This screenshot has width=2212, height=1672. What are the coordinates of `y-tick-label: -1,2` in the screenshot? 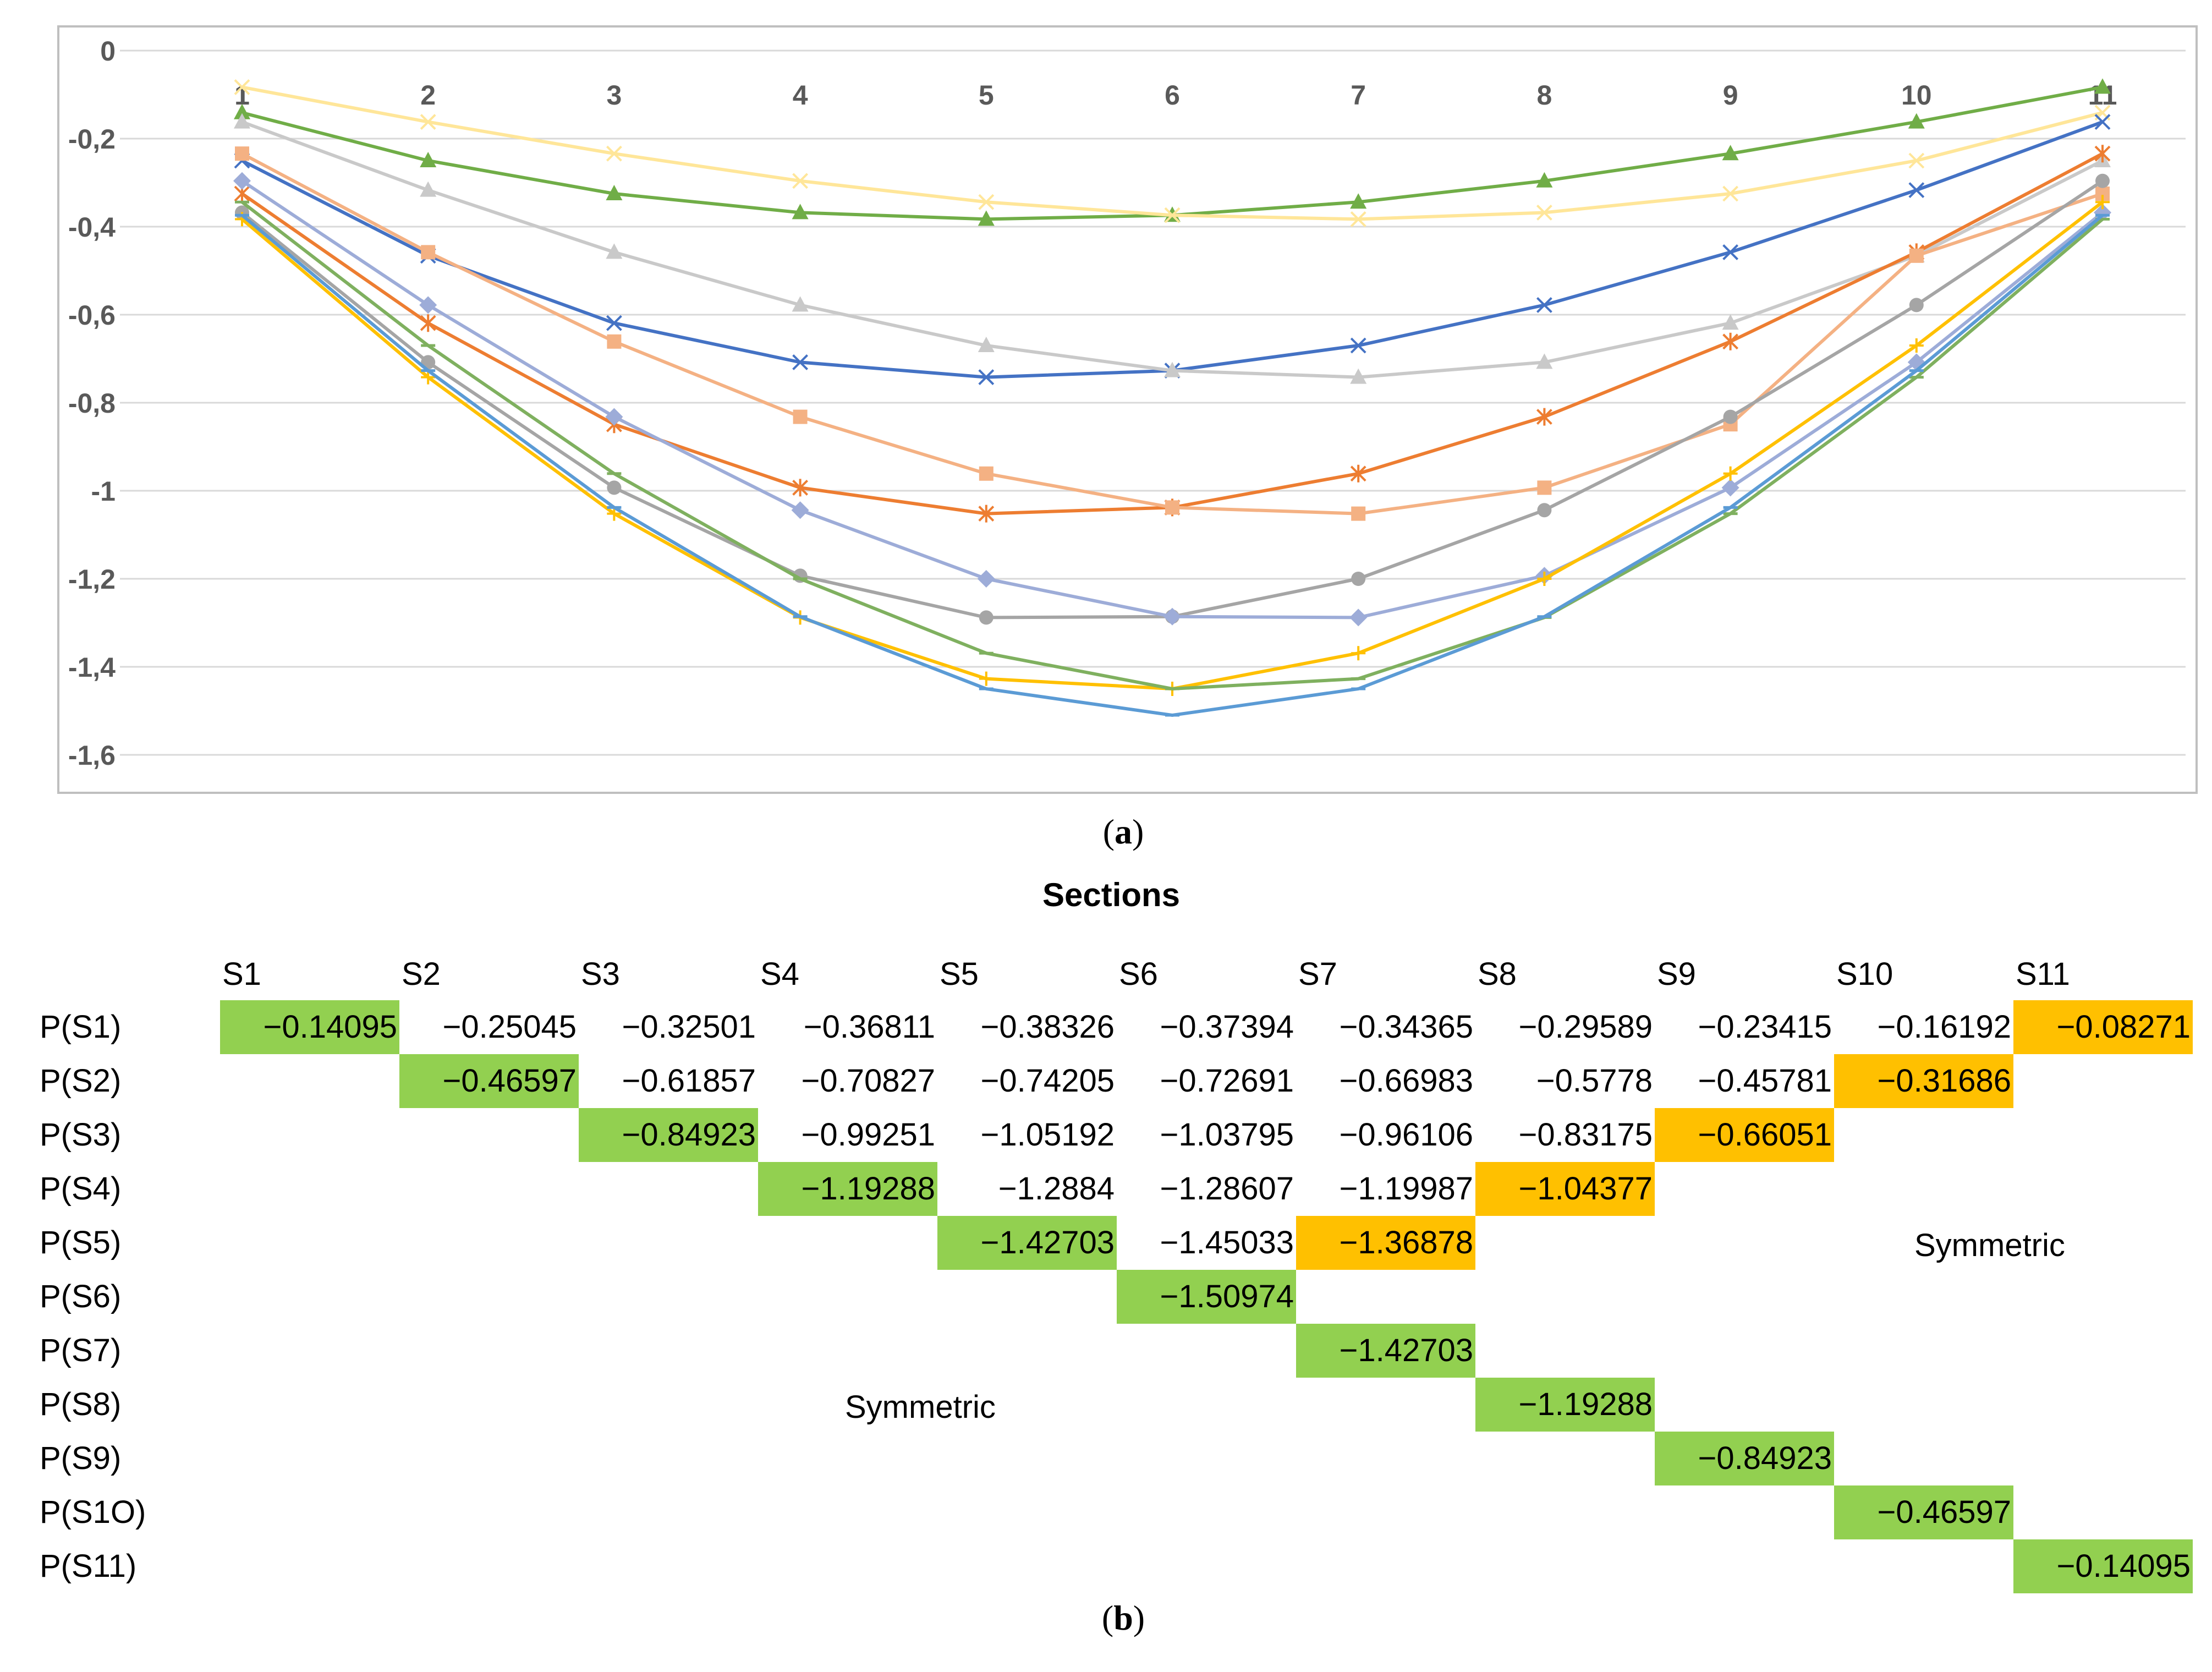 It's located at (92, 579).